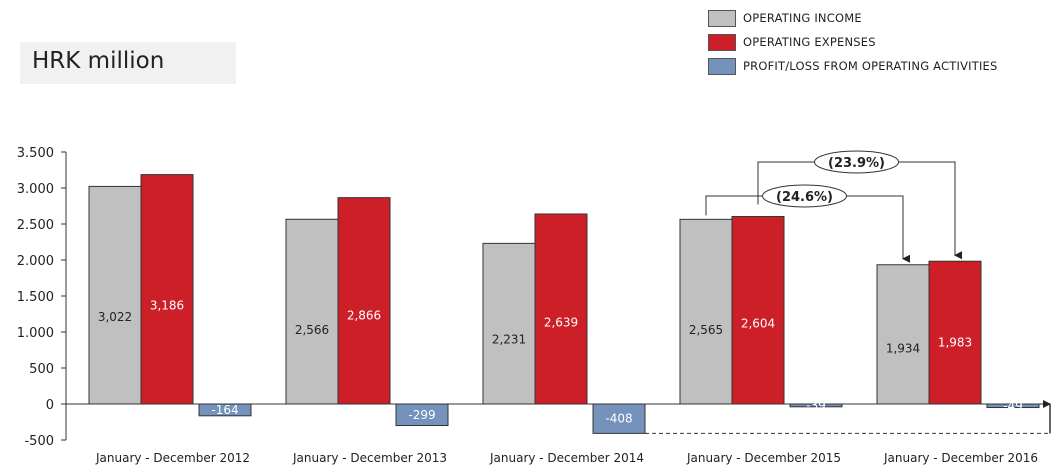 This screenshot has height=467, width=1056. I want to click on change-label: (24.6%), so click(804, 197).